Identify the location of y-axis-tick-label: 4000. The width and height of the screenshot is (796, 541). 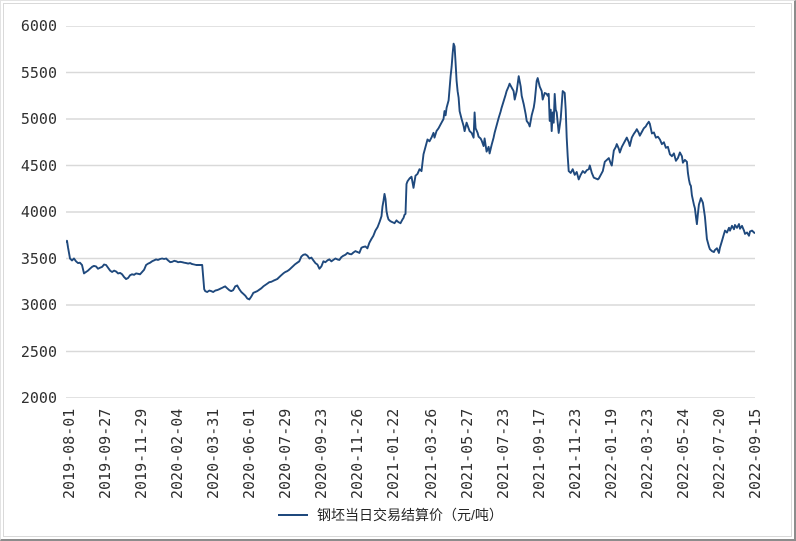
(38, 212).